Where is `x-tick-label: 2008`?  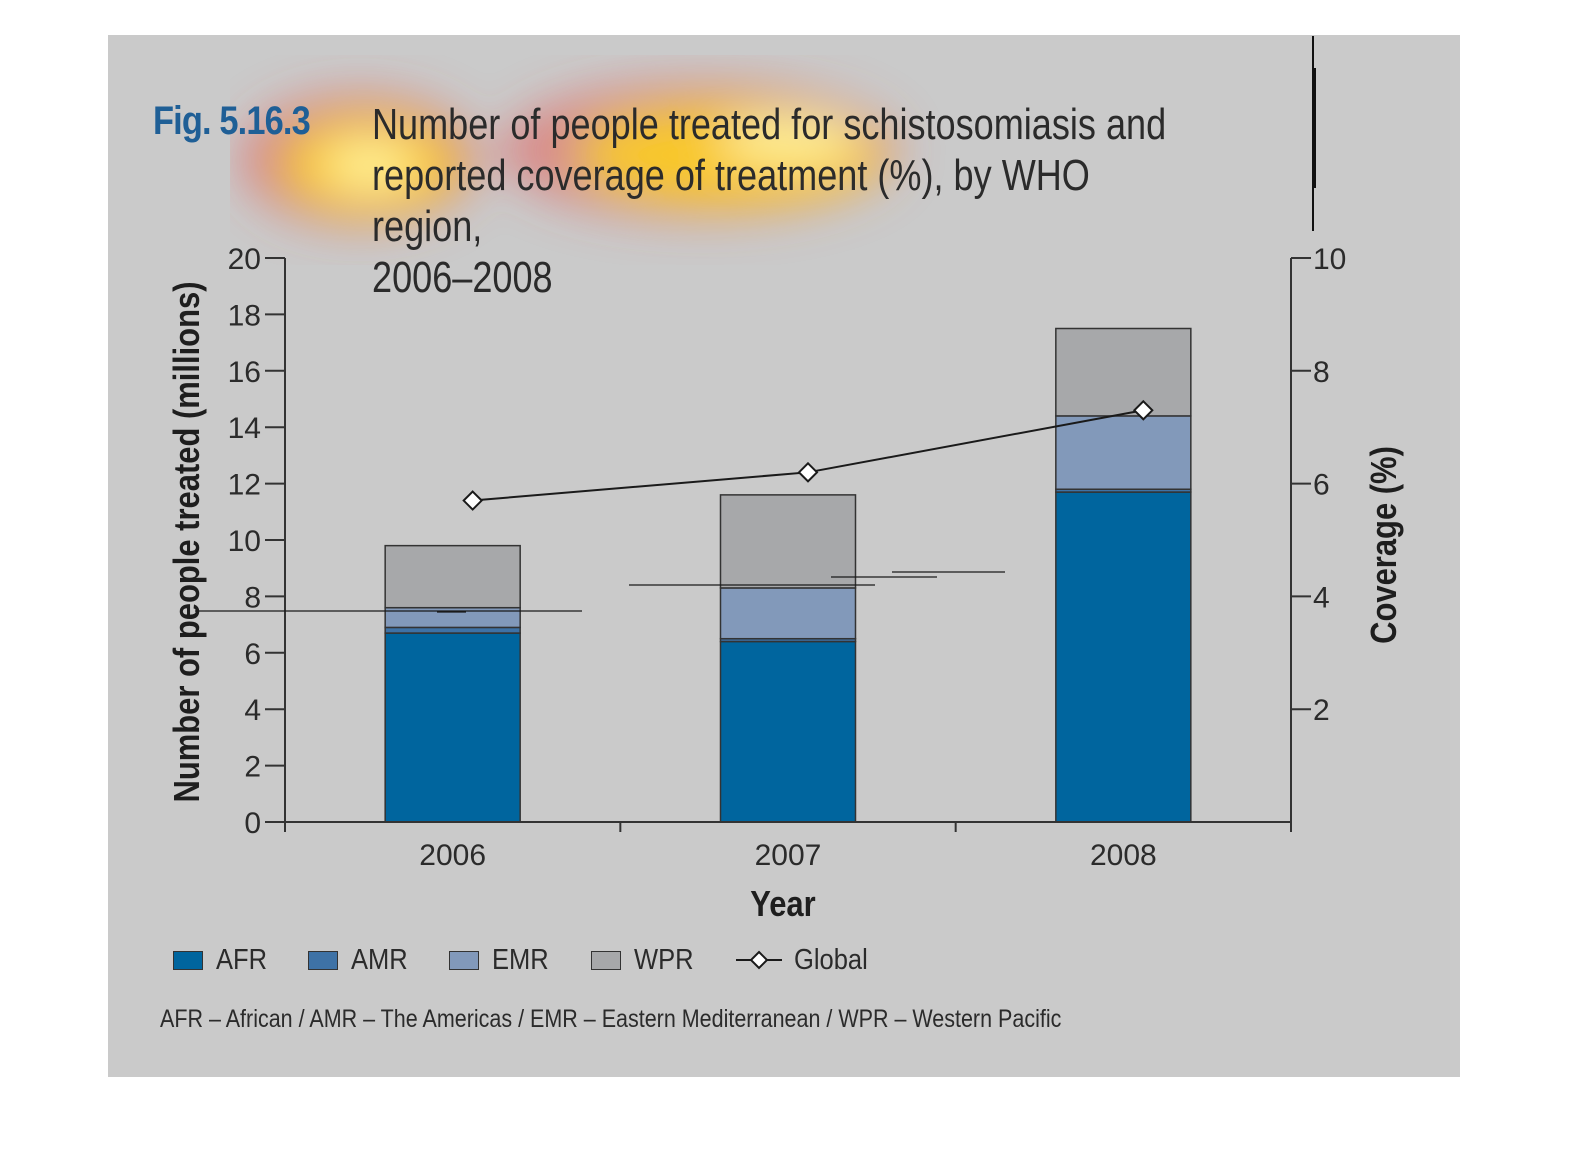 x-tick-label: 2008 is located at coordinates (1123, 855).